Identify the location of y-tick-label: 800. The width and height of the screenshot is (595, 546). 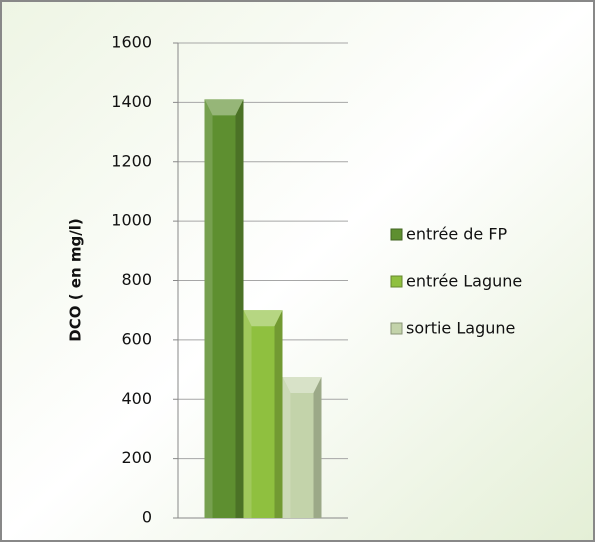
(136, 279).